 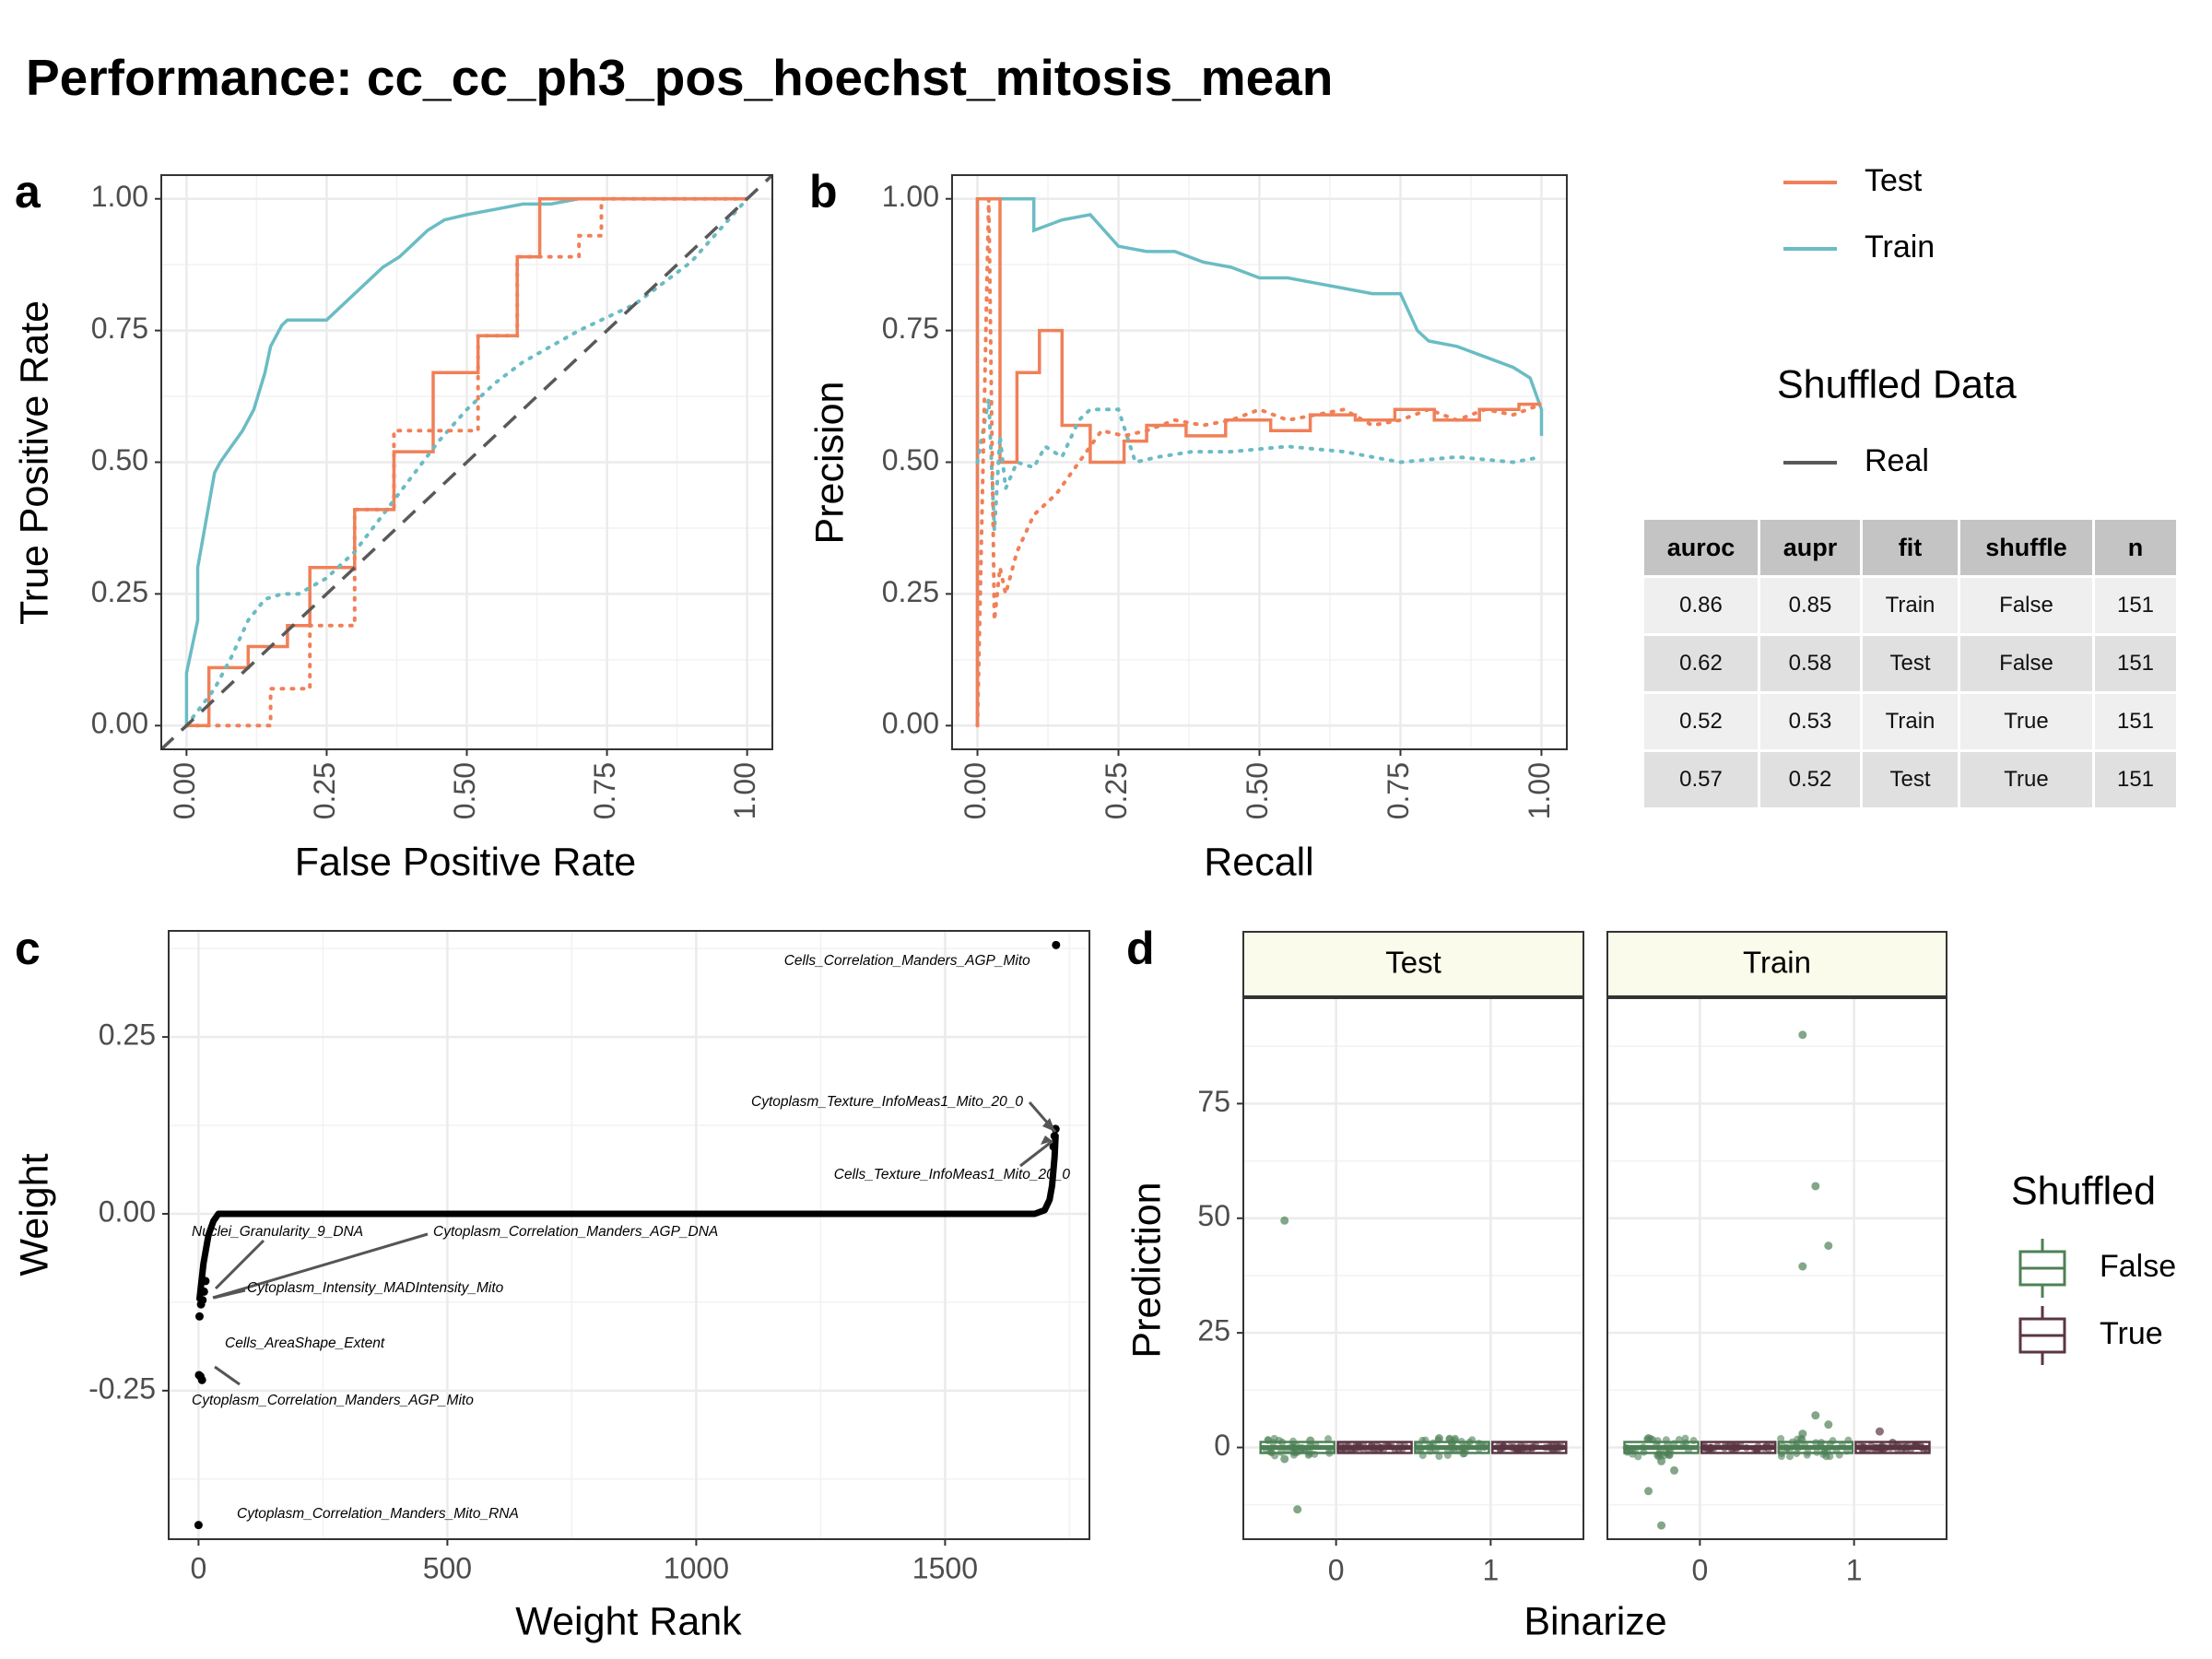 I want to click on pr-x-tick-label: 0.50, so click(x=1257, y=790).